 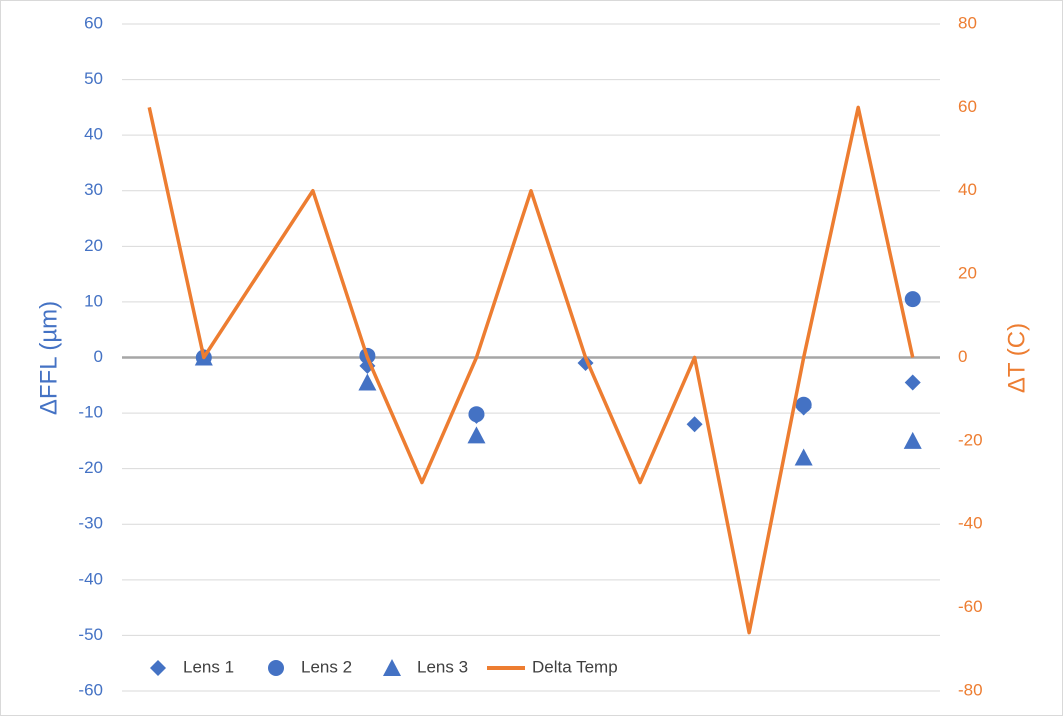 What do you see at coordinates (967, 106) in the screenshot?
I see `y2-tick-label: 60` at bounding box center [967, 106].